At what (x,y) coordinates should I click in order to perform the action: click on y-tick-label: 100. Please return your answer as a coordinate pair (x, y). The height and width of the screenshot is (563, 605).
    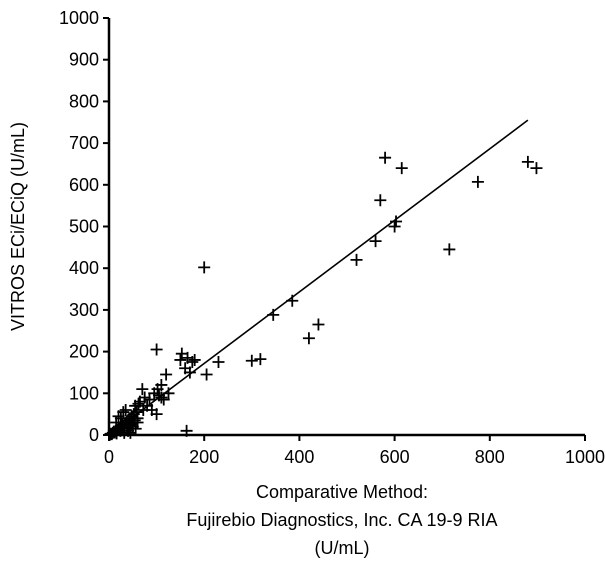
    Looking at the image, I should click on (84, 393).